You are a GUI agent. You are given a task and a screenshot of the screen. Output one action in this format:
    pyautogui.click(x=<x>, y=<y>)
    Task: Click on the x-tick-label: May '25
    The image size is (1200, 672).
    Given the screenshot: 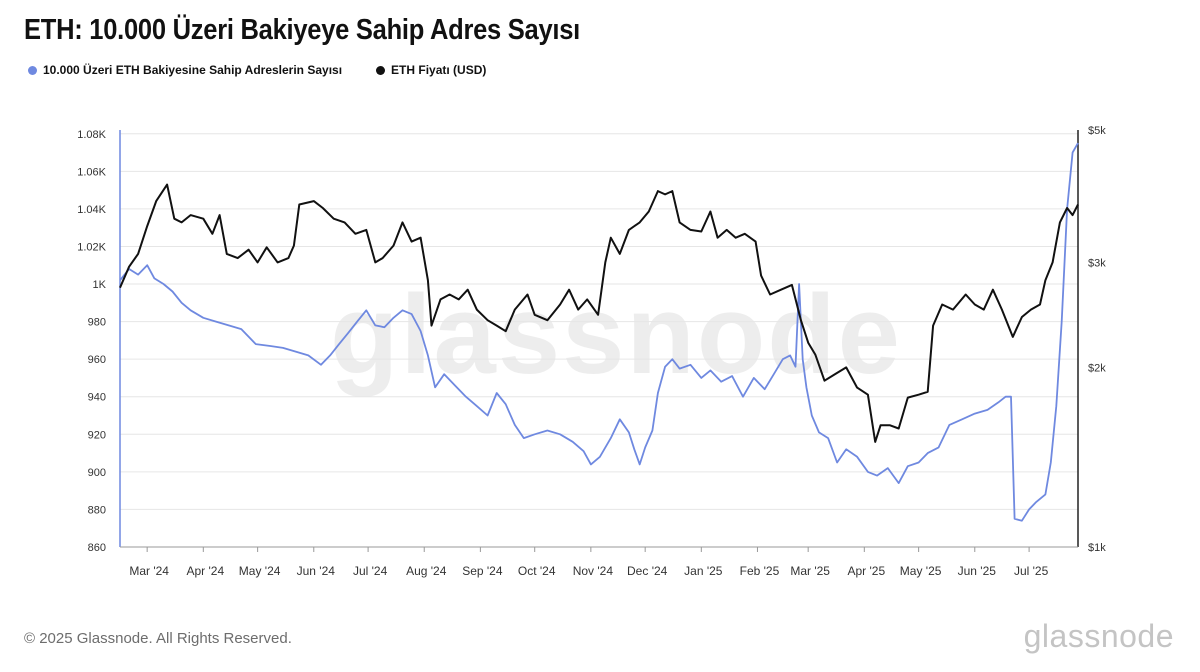 What is the action you would take?
    pyautogui.click(x=921, y=571)
    